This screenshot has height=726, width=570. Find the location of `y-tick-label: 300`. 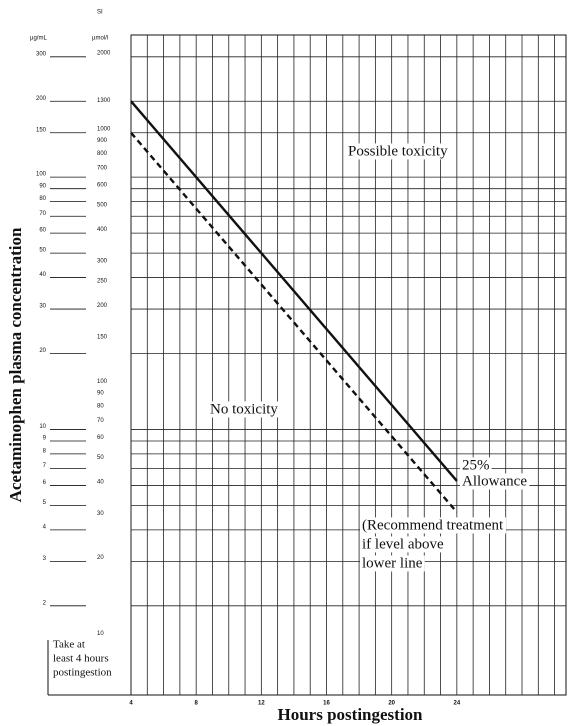

y-tick-label: 300 is located at coordinates (41, 54).